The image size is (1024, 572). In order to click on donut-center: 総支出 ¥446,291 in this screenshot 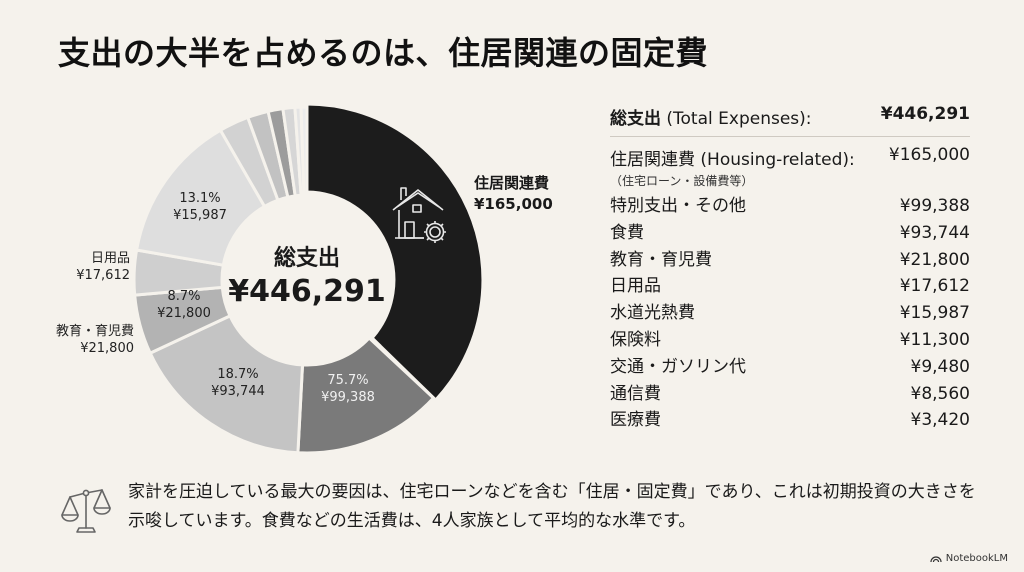, I will do `click(307, 274)`.